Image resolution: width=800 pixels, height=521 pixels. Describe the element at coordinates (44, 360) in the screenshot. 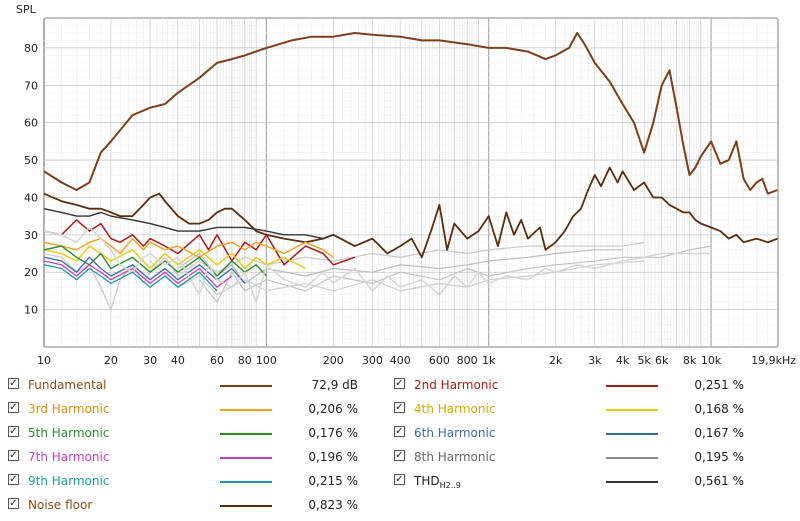

I see `x-tick-label: 10` at that location.